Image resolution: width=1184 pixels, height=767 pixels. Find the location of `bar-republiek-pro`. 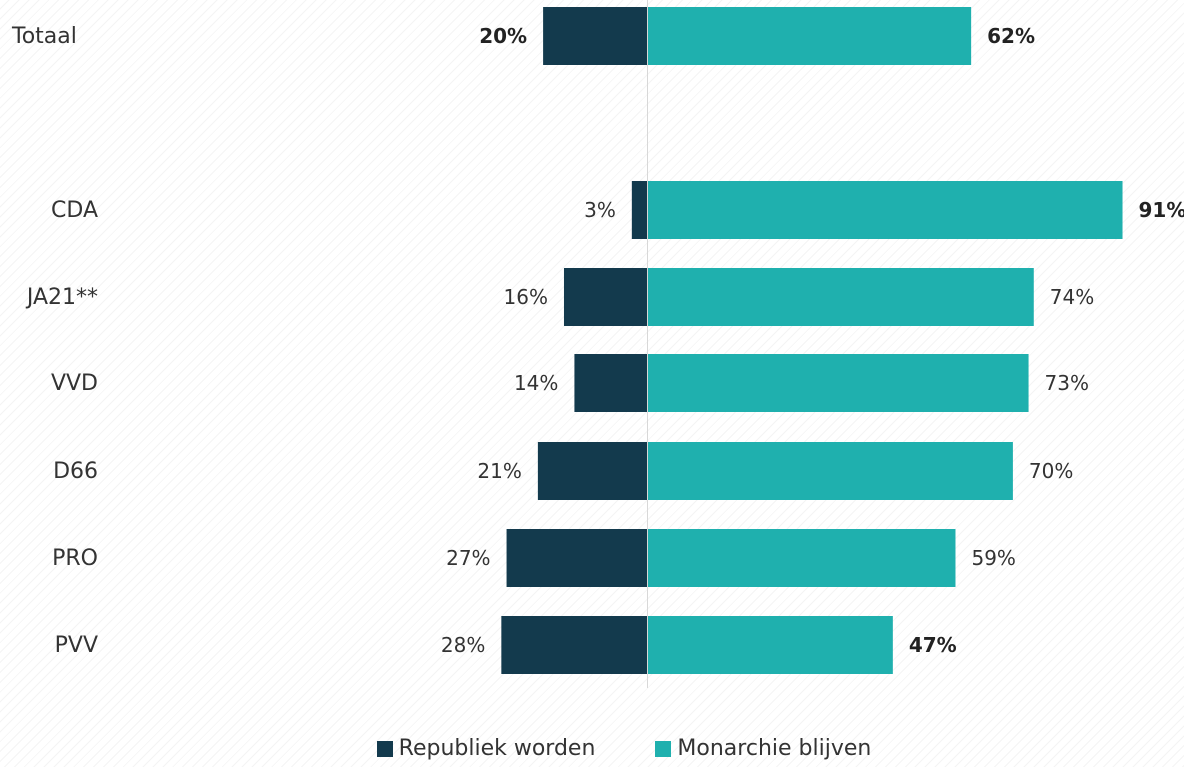

bar-republiek-pro is located at coordinates (577, 558).